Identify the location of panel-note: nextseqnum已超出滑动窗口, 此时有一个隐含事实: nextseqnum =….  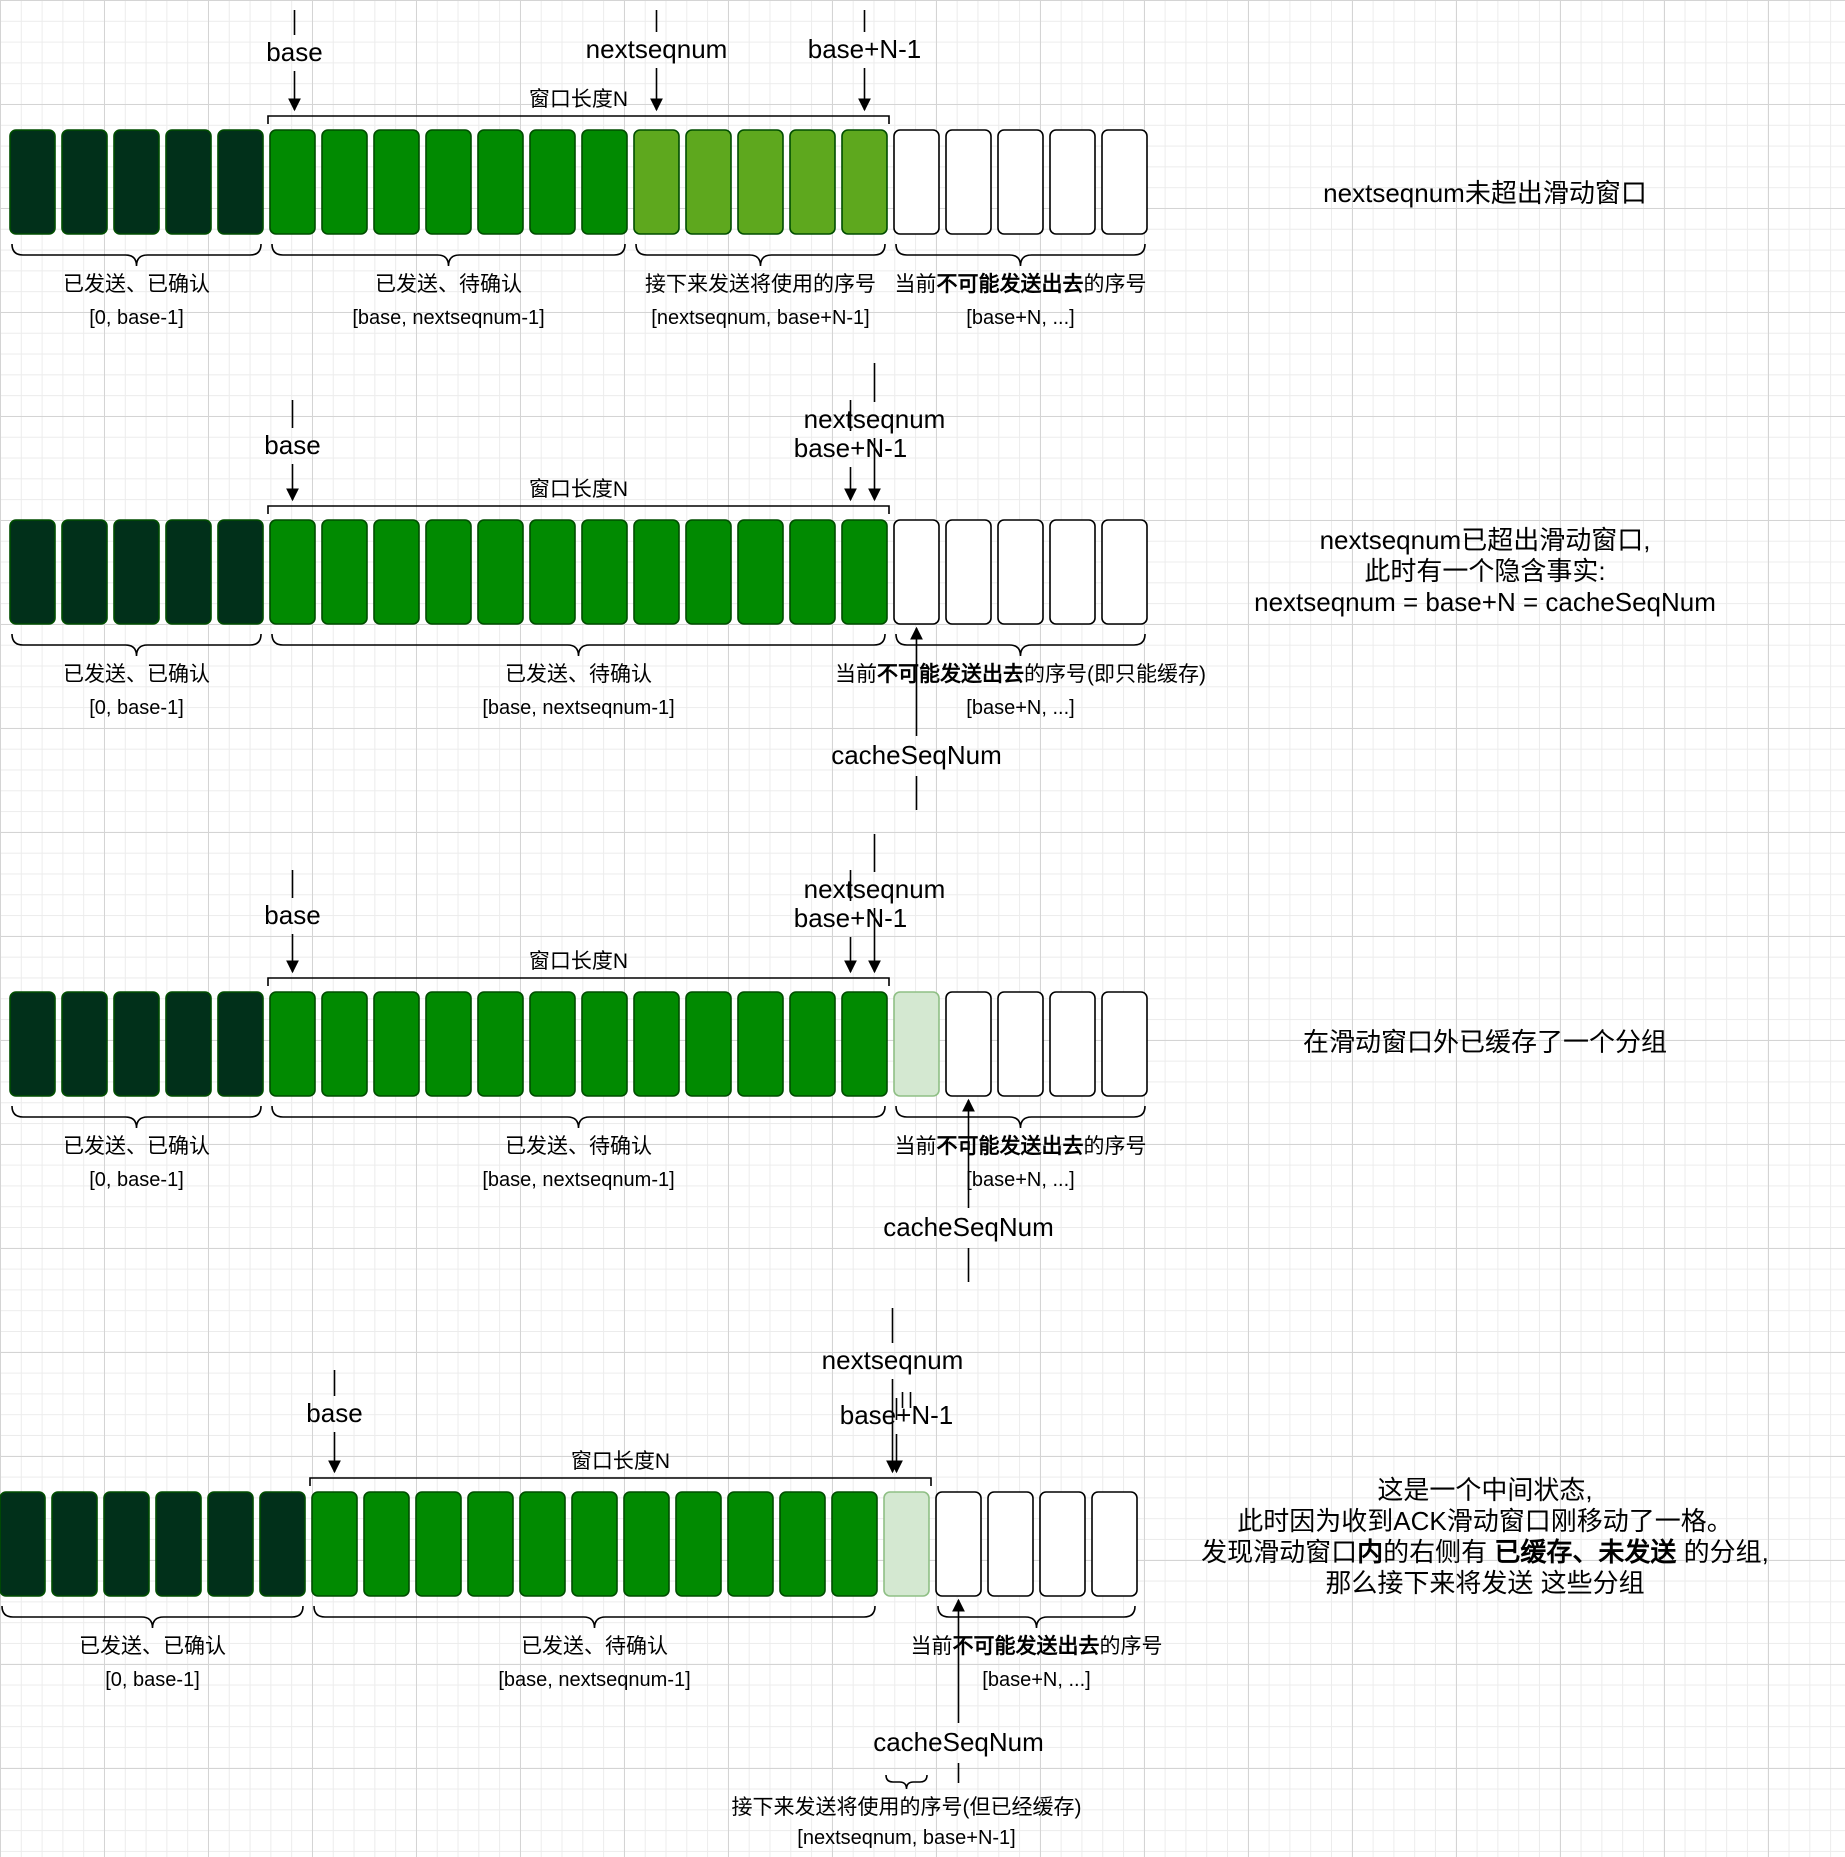
(1485, 571).